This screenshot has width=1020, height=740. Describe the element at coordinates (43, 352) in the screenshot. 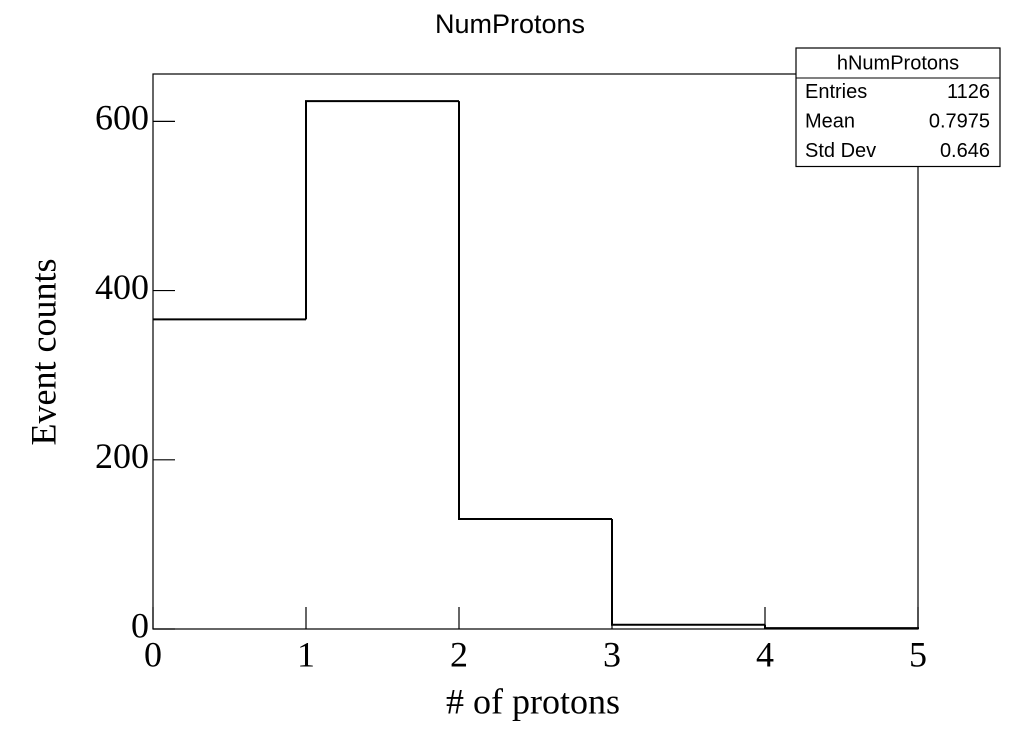

I see `y-axis-label: Event counts` at that location.